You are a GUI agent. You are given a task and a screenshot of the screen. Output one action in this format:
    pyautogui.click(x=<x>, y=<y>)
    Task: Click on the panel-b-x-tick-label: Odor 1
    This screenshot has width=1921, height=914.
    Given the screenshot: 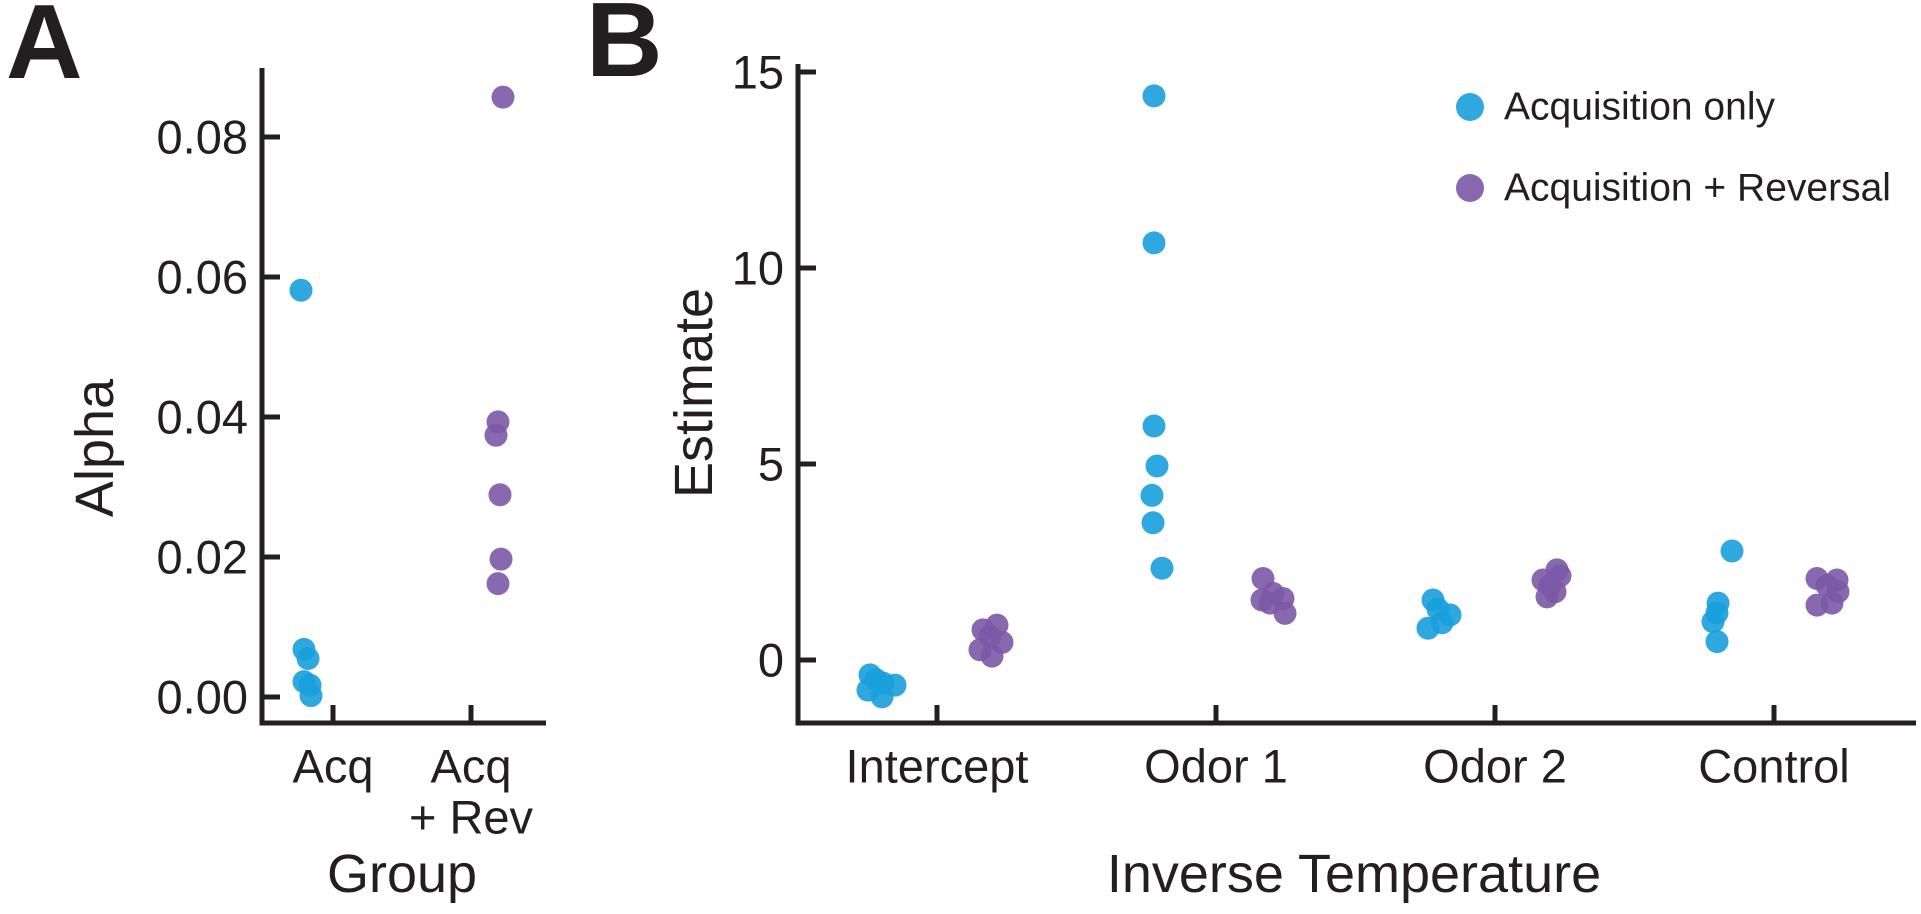 What is the action you would take?
    pyautogui.click(x=1216, y=766)
    